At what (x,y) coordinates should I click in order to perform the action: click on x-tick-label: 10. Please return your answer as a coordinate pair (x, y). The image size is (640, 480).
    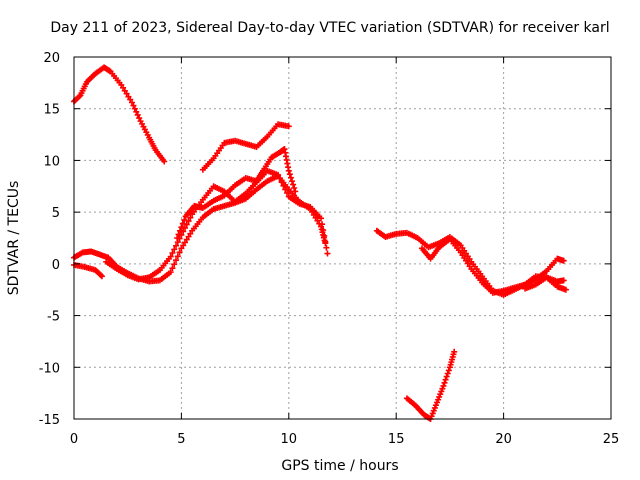
    Looking at the image, I should click on (289, 439).